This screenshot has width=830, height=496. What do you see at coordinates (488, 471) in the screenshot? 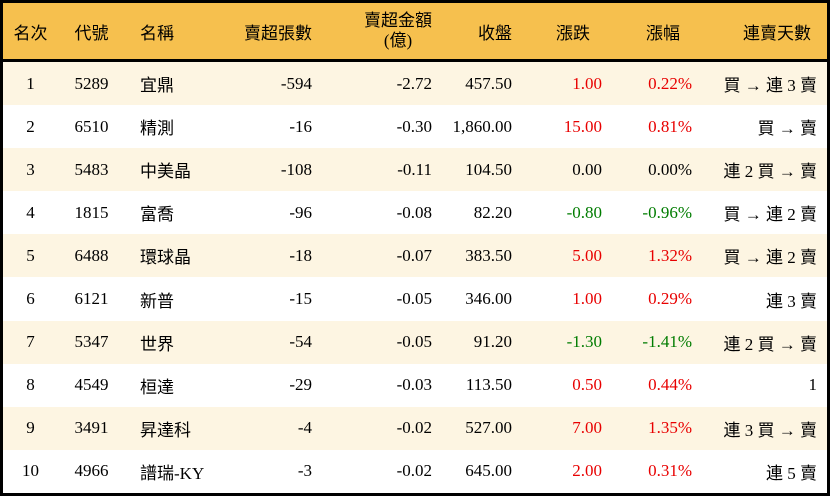
I see `cell-close: 645.00` at bounding box center [488, 471].